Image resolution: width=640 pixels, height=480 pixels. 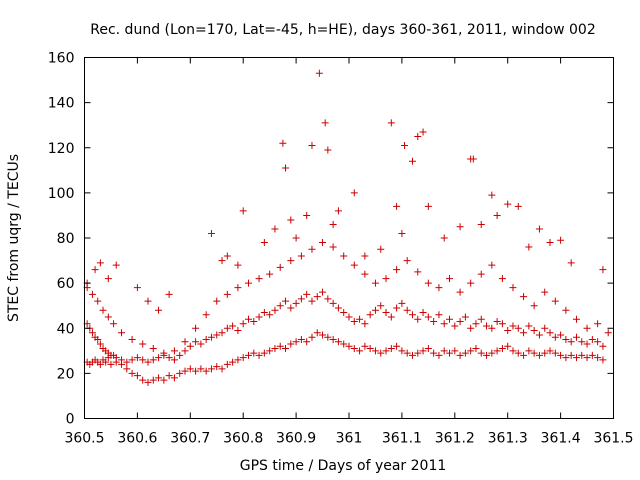 I want to click on y-tick-label: 0, so click(x=70, y=420).